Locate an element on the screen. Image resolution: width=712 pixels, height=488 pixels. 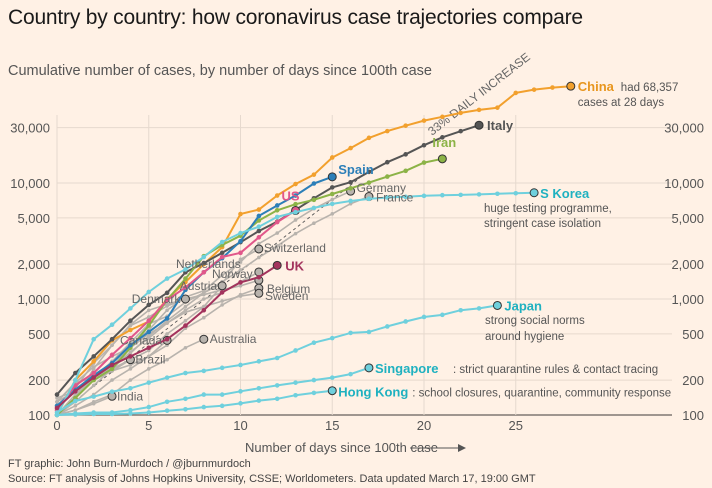
y-tick-label-left: 30,000 is located at coordinates (30, 128).